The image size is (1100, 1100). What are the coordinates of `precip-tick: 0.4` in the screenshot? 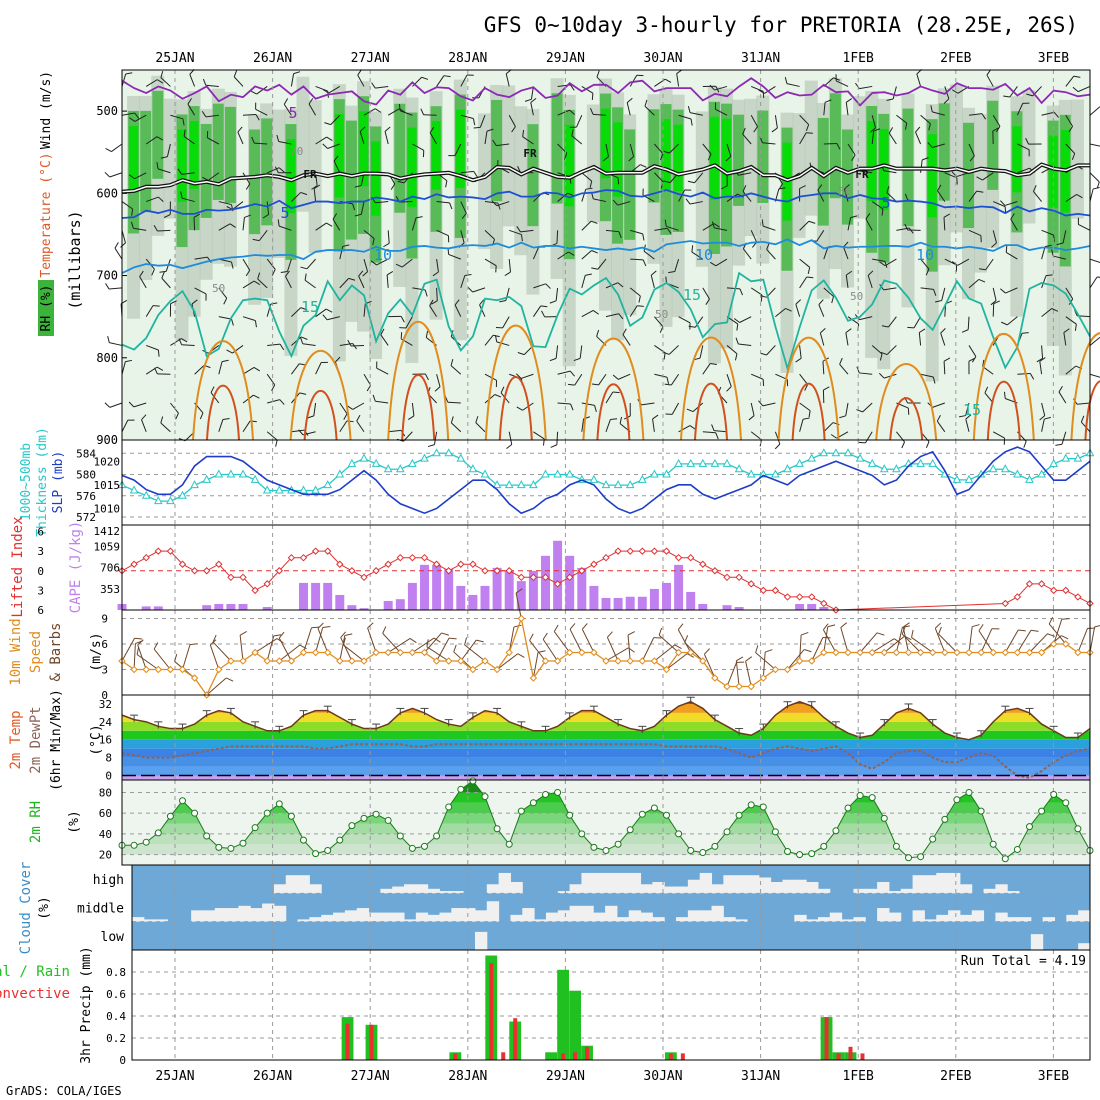 It's located at (116, 1016).